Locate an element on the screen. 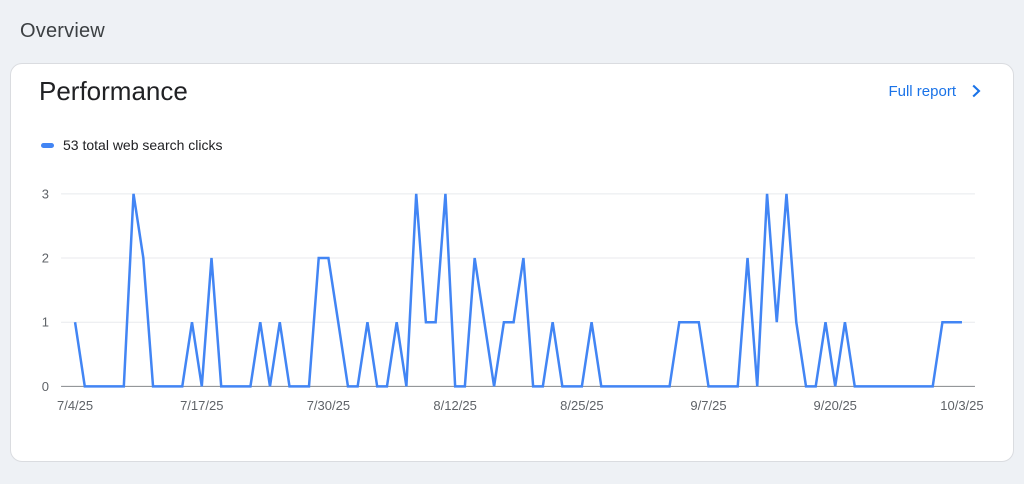  page-title: Overview is located at coordinates (62, 31).